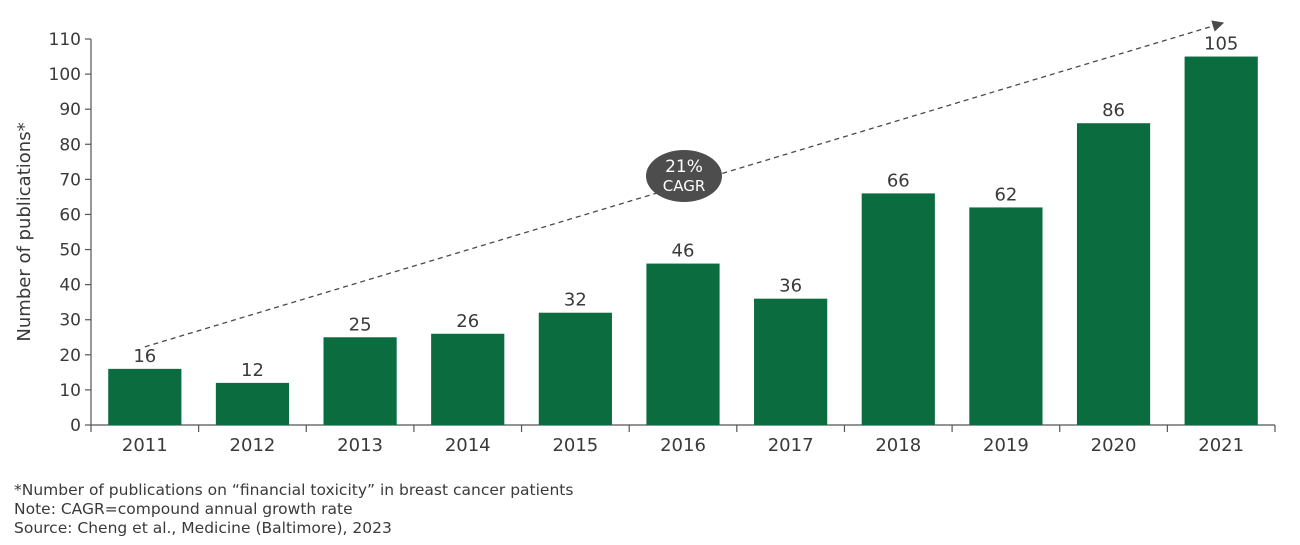 This screenshot has width=1300, height=545. I want to click on bar-2012, so click(252, 403).